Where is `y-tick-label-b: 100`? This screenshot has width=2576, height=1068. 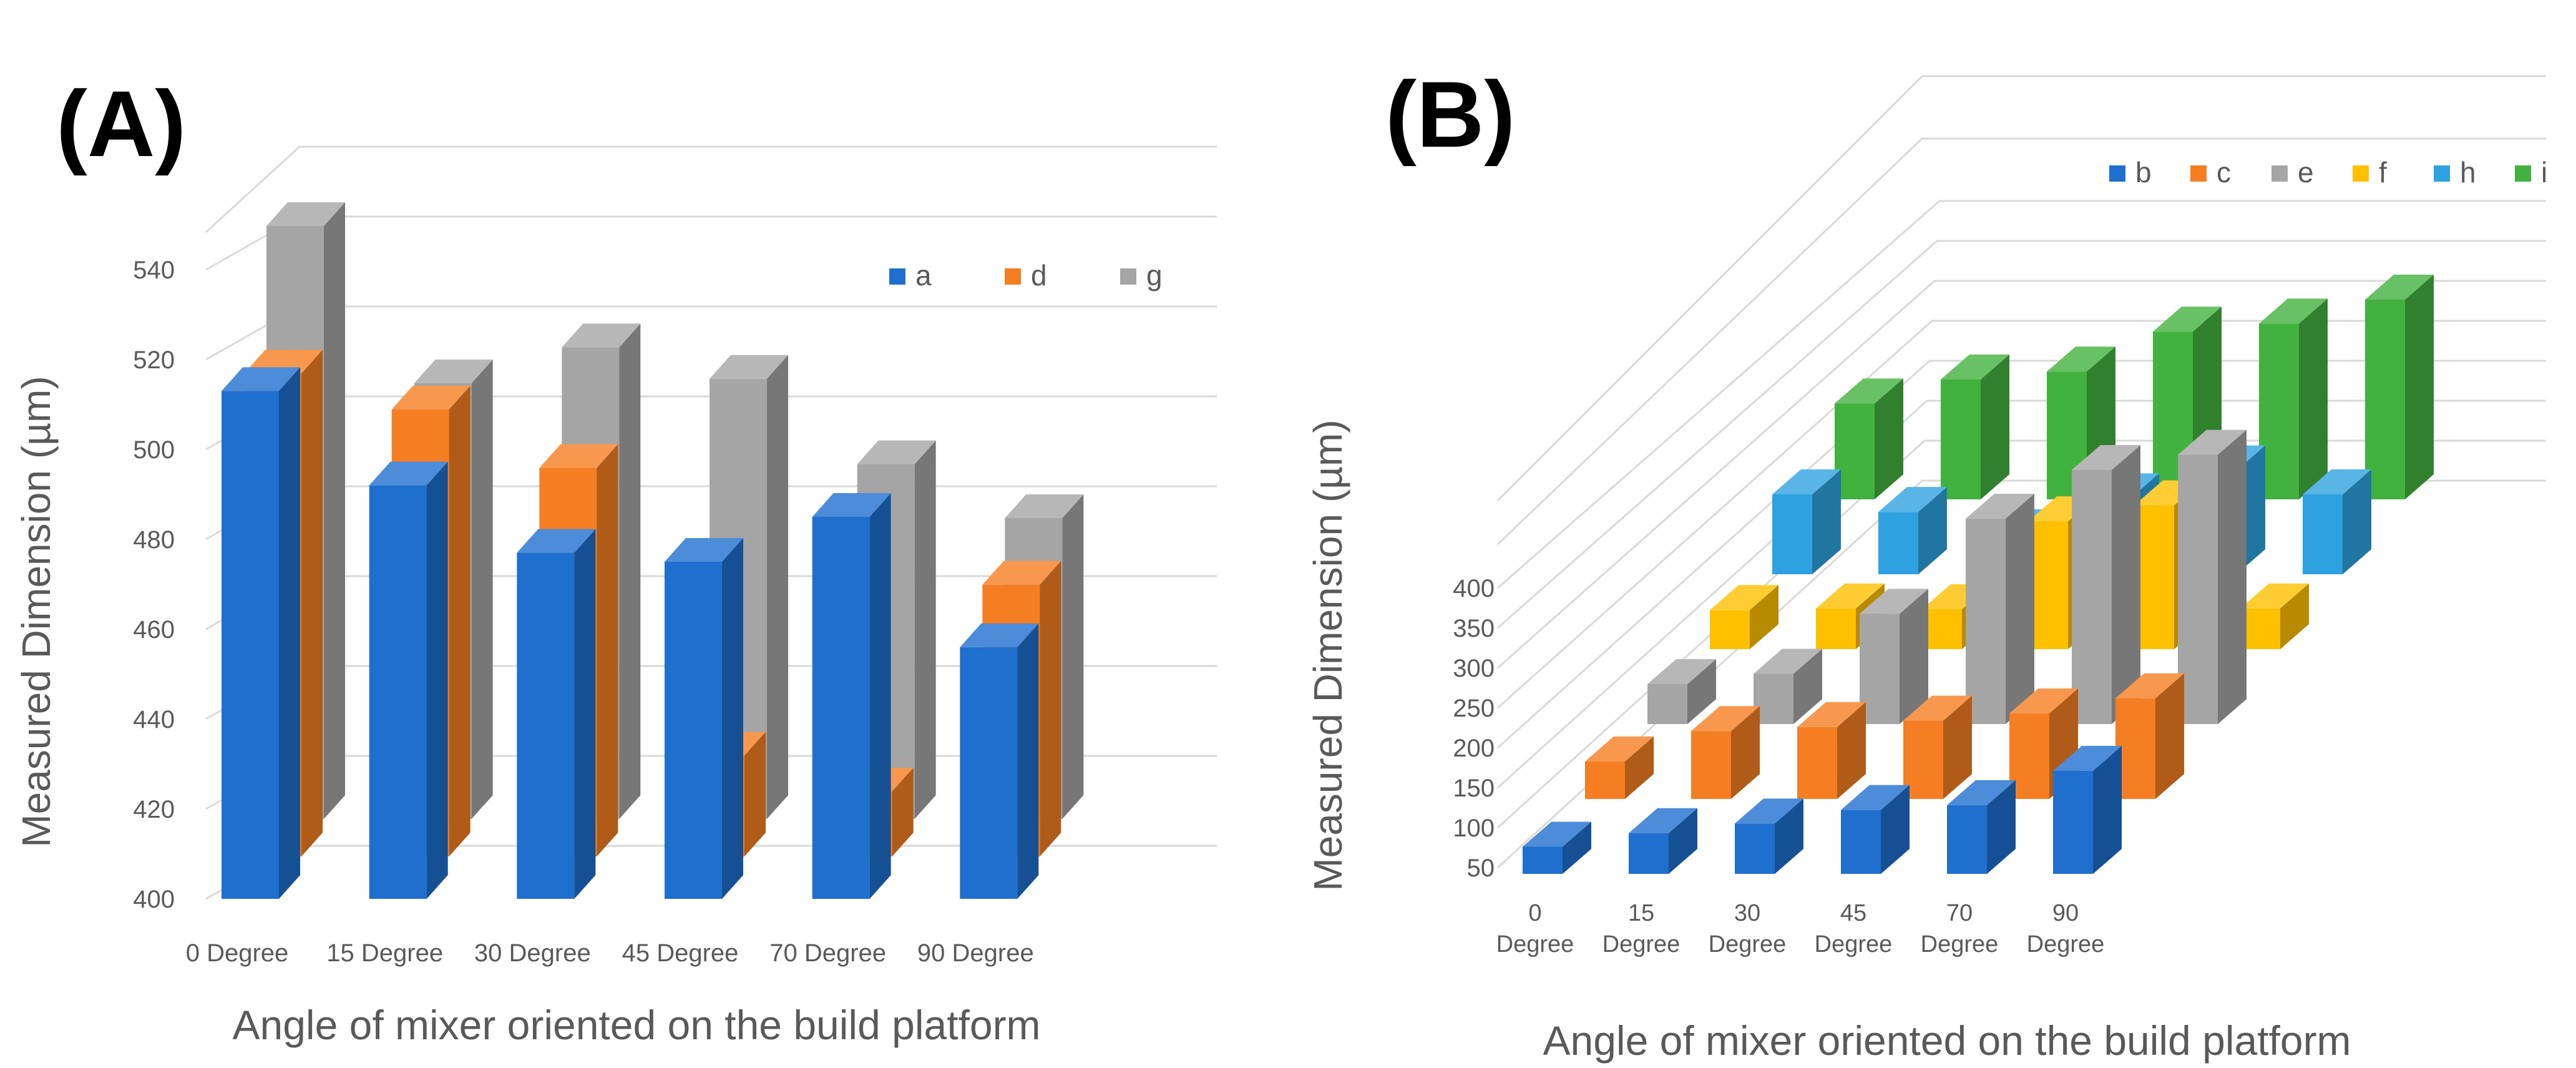
y-tick-label-b: 100 is located at coordinates (1474, 828).